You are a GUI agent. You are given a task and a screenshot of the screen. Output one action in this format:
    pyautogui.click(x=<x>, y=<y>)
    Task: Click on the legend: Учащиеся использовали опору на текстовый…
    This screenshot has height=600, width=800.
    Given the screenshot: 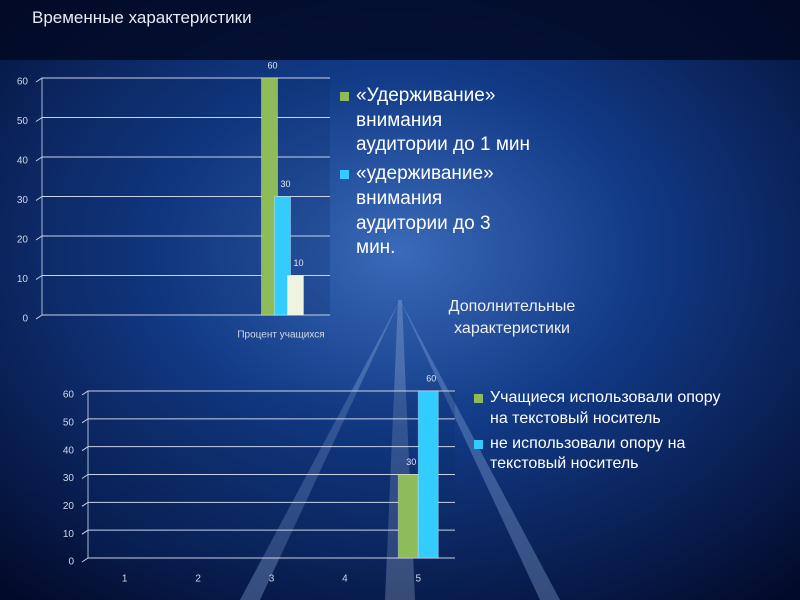 What is the action you would take?
    pyautogui.click(x=599, y=433)
    